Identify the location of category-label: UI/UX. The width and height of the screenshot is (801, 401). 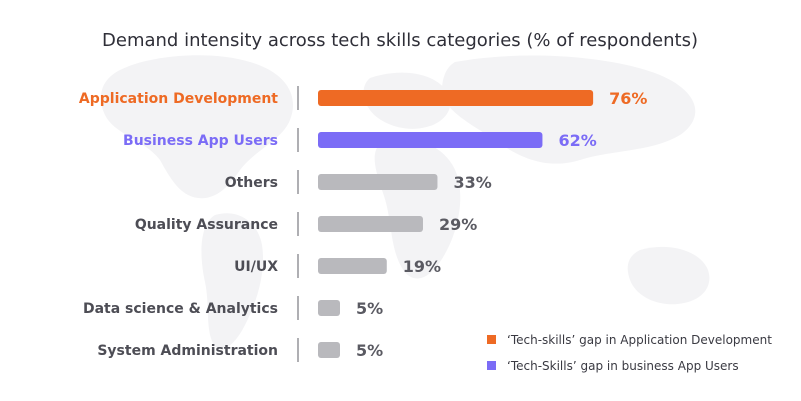
(256, 267).